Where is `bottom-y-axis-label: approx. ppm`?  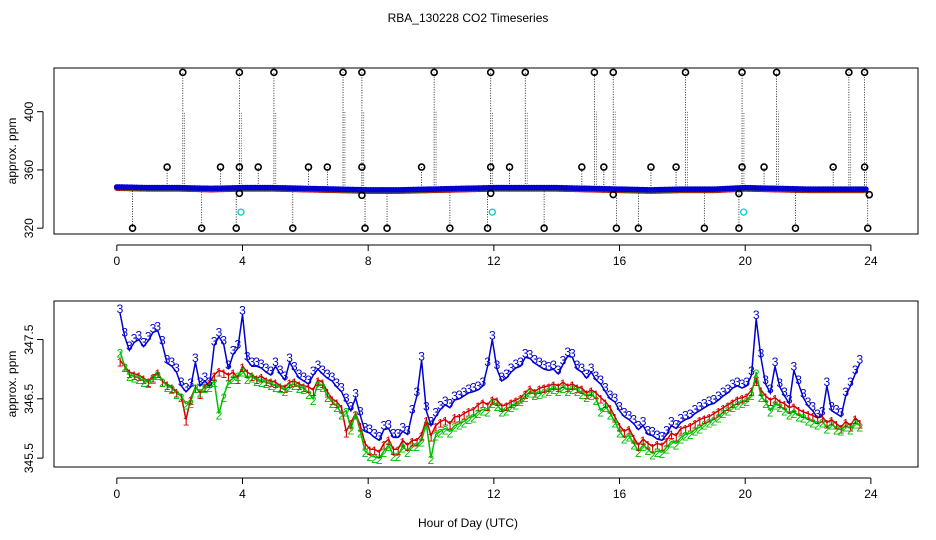 bottom-y-axis-label: approx. ppm is located at coordinates (12, 384).